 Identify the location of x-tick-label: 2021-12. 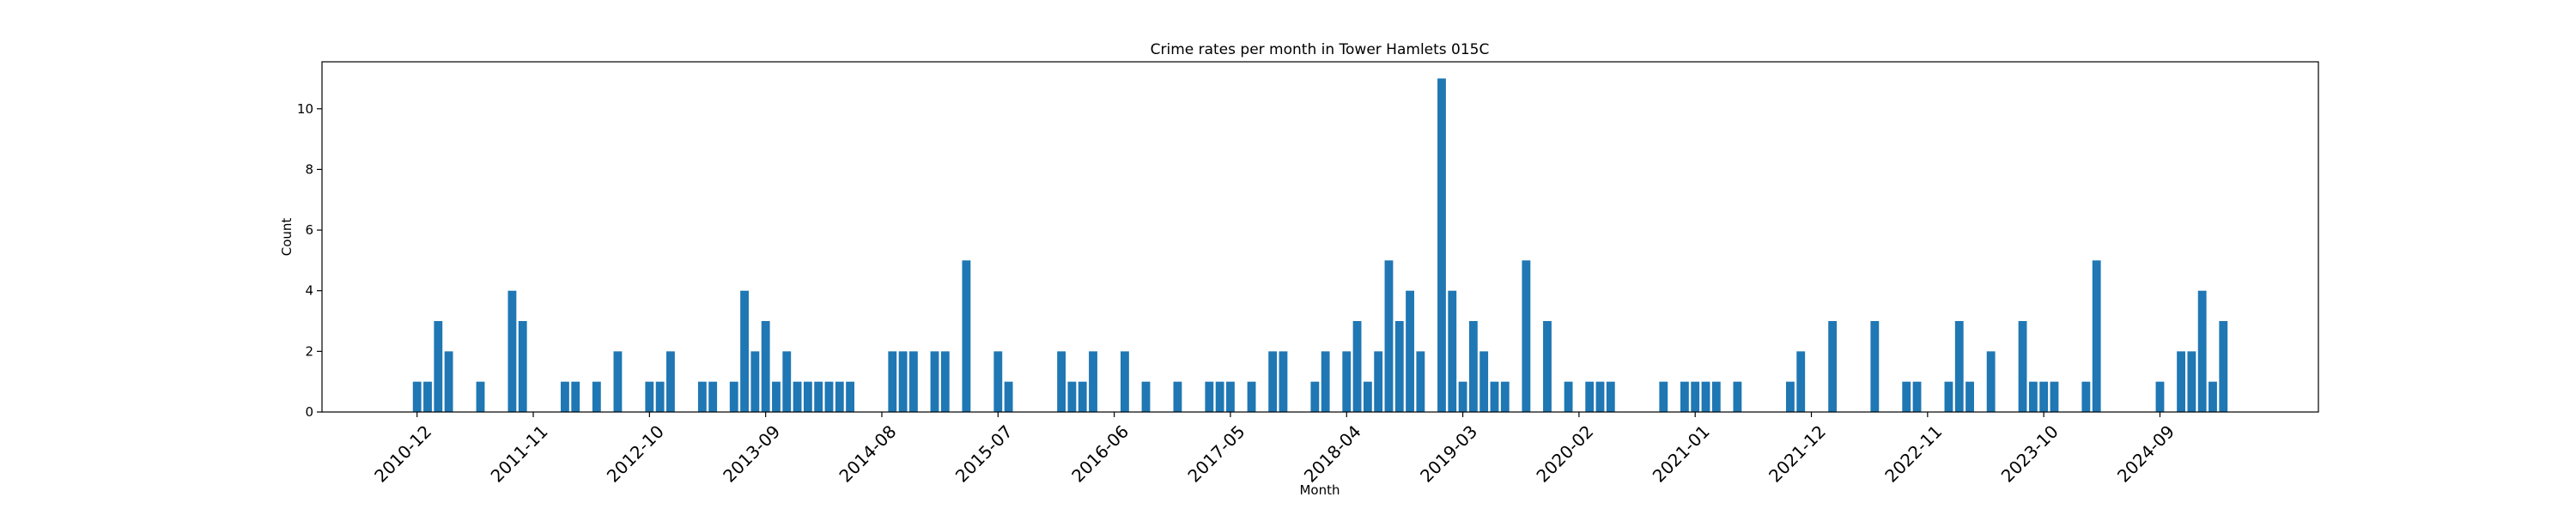
(1798, 454).